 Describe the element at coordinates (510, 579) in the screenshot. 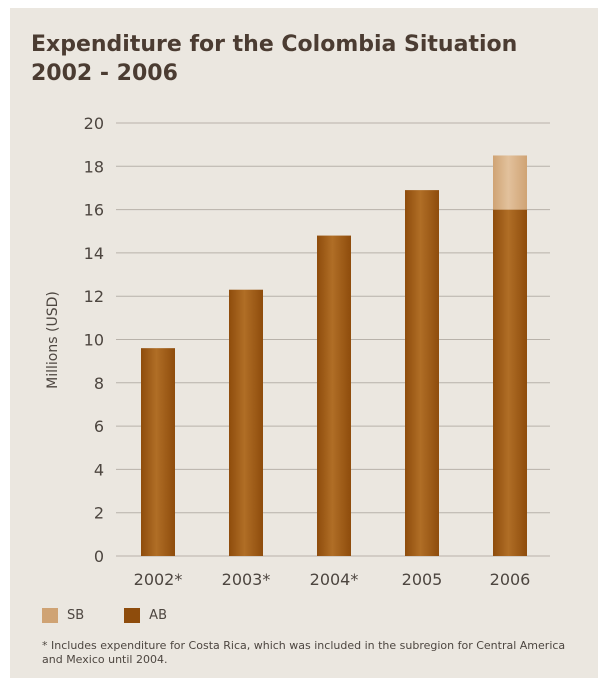

I see `x-tick-label-2006: 2006` at that location.